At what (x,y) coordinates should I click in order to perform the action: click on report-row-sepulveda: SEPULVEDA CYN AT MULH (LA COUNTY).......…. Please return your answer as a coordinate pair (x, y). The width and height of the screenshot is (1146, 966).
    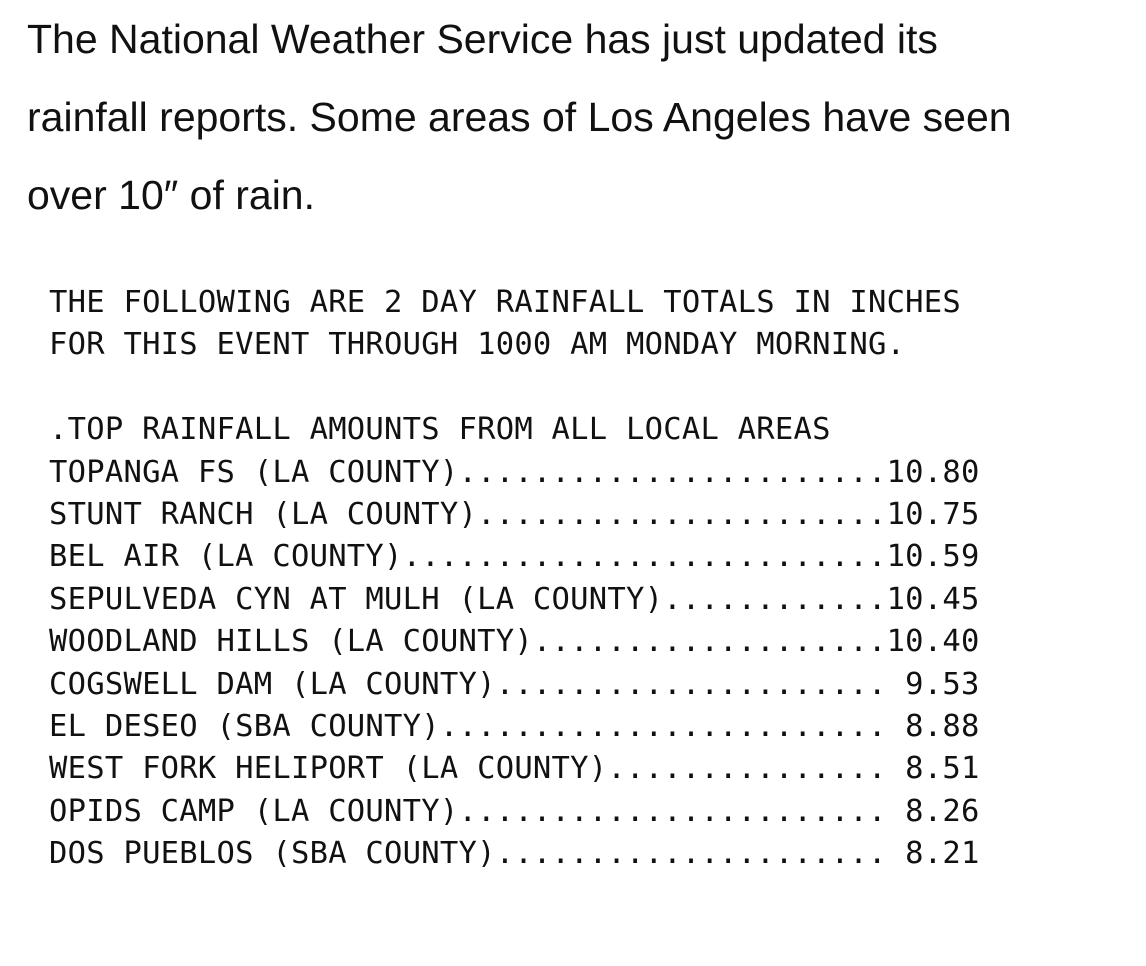
    Looking at the image, I should click on (514, 599).